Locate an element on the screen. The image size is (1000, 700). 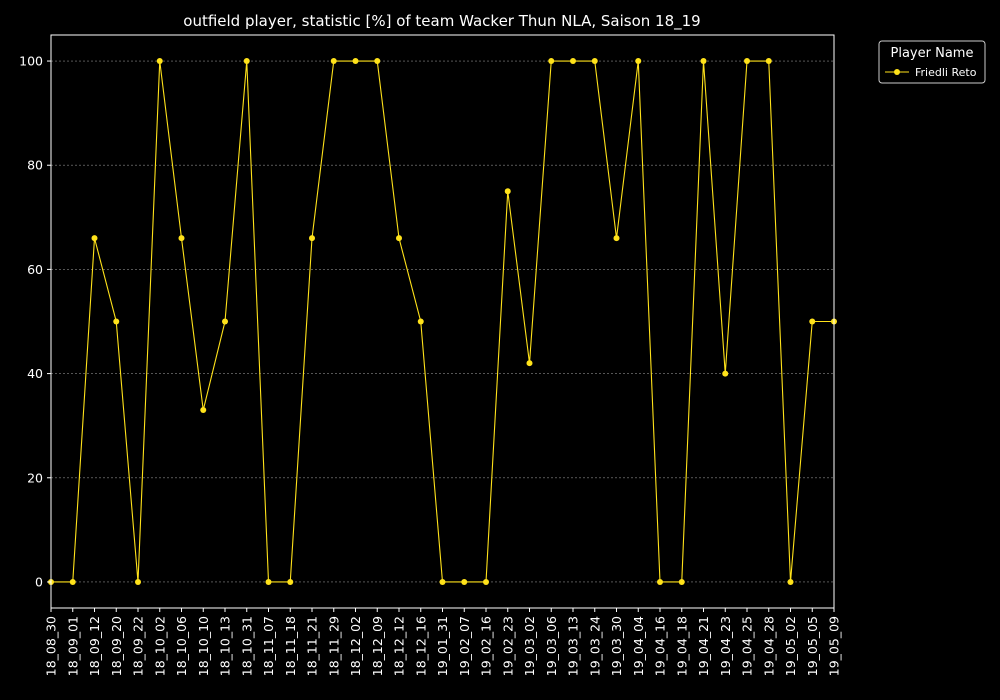
x-tick-label: 18_08_30 is located at coordinates (51, 646).